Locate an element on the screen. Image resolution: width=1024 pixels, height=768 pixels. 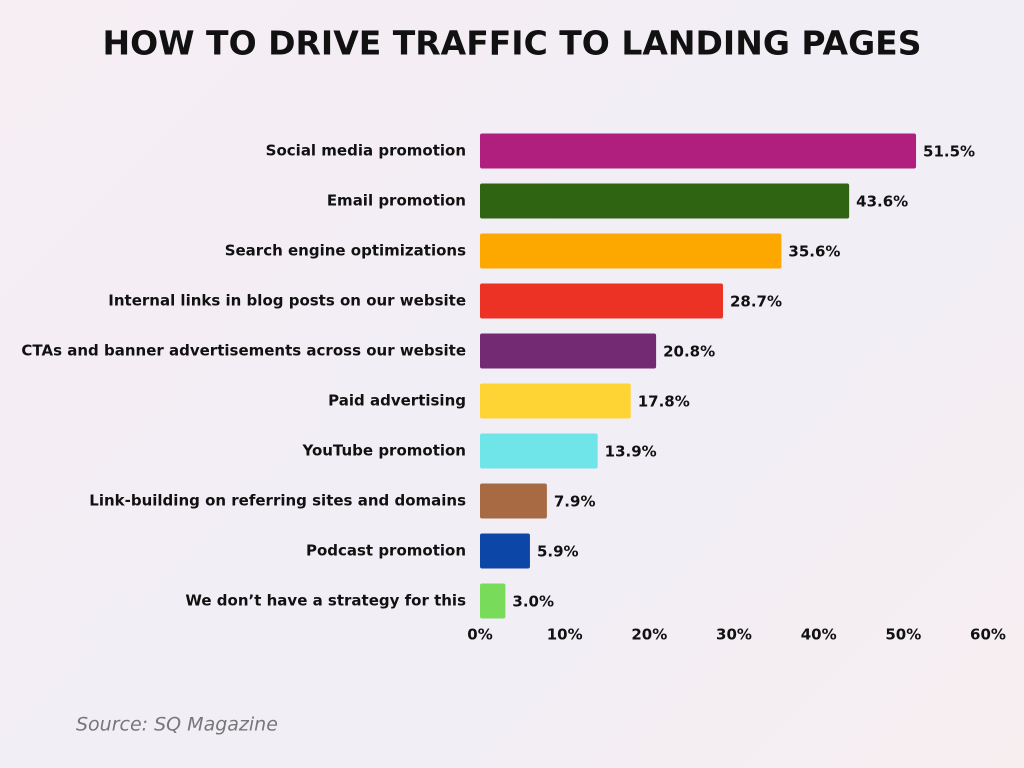
x-tick-label: 10% is located at coordinates (565, 635).